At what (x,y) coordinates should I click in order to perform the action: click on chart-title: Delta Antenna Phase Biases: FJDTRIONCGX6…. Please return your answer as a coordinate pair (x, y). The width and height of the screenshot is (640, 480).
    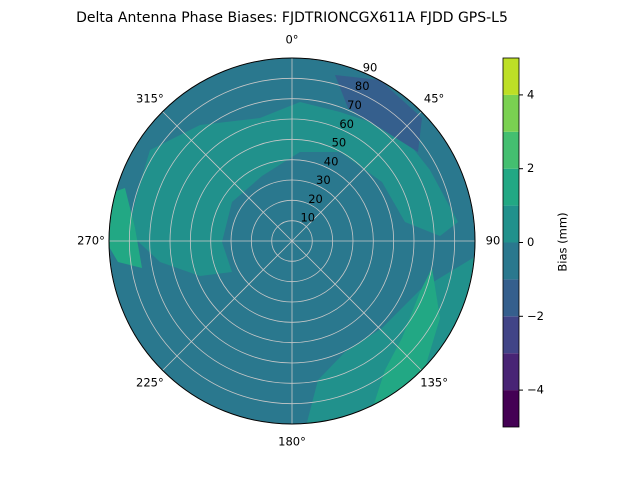
    Looking at the image, I should click on (292, 18).